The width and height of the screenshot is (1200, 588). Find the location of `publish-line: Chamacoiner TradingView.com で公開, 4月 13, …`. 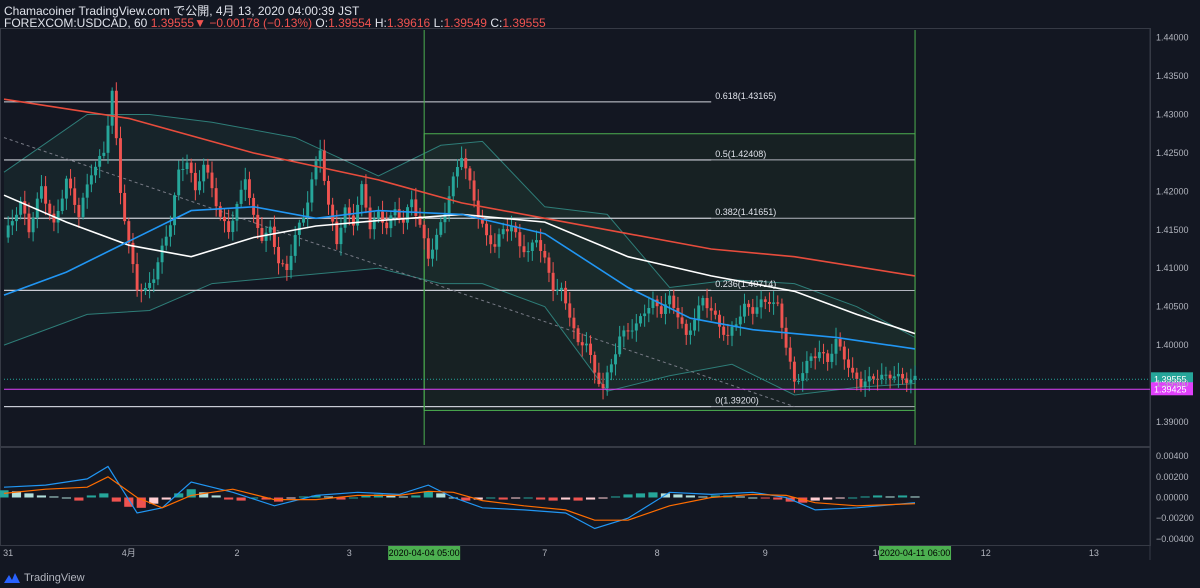

publish-line: Chamacoiner TradingView.com で公開, 4月 13, … is located at coordinates (182, 11).